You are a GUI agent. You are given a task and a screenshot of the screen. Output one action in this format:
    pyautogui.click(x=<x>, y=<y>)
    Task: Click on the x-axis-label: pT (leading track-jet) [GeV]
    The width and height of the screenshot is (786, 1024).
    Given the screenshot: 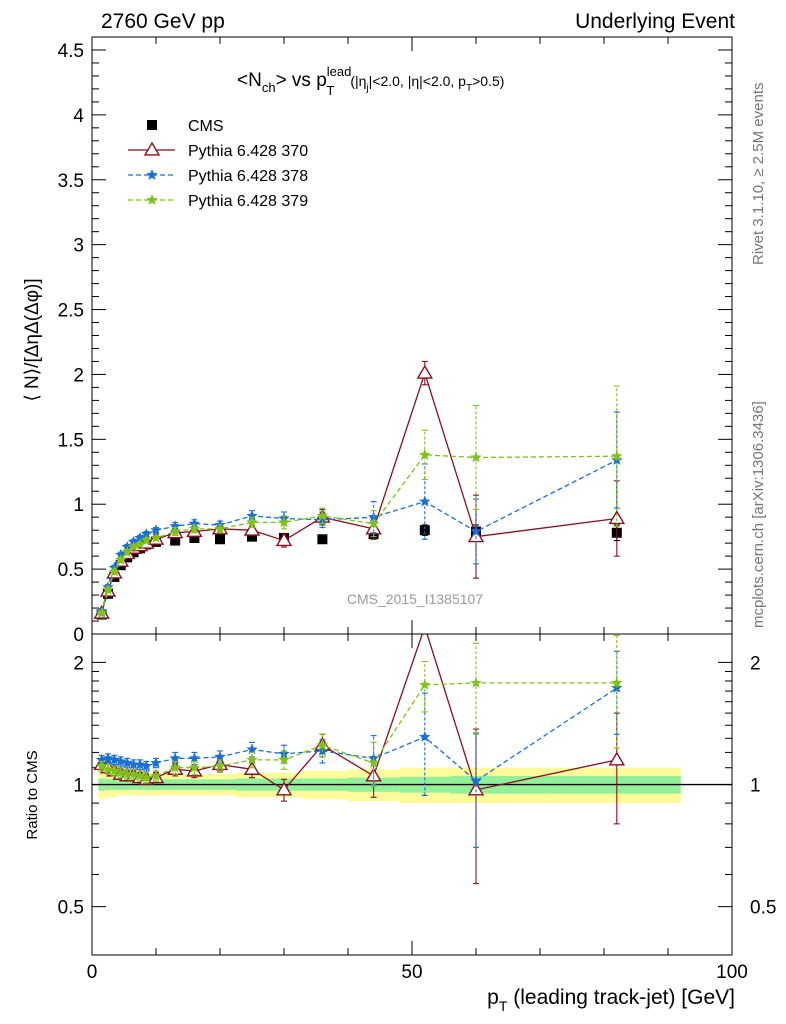 What is the action you would take?
    pyautogui.click(x=611, y=1000)
    